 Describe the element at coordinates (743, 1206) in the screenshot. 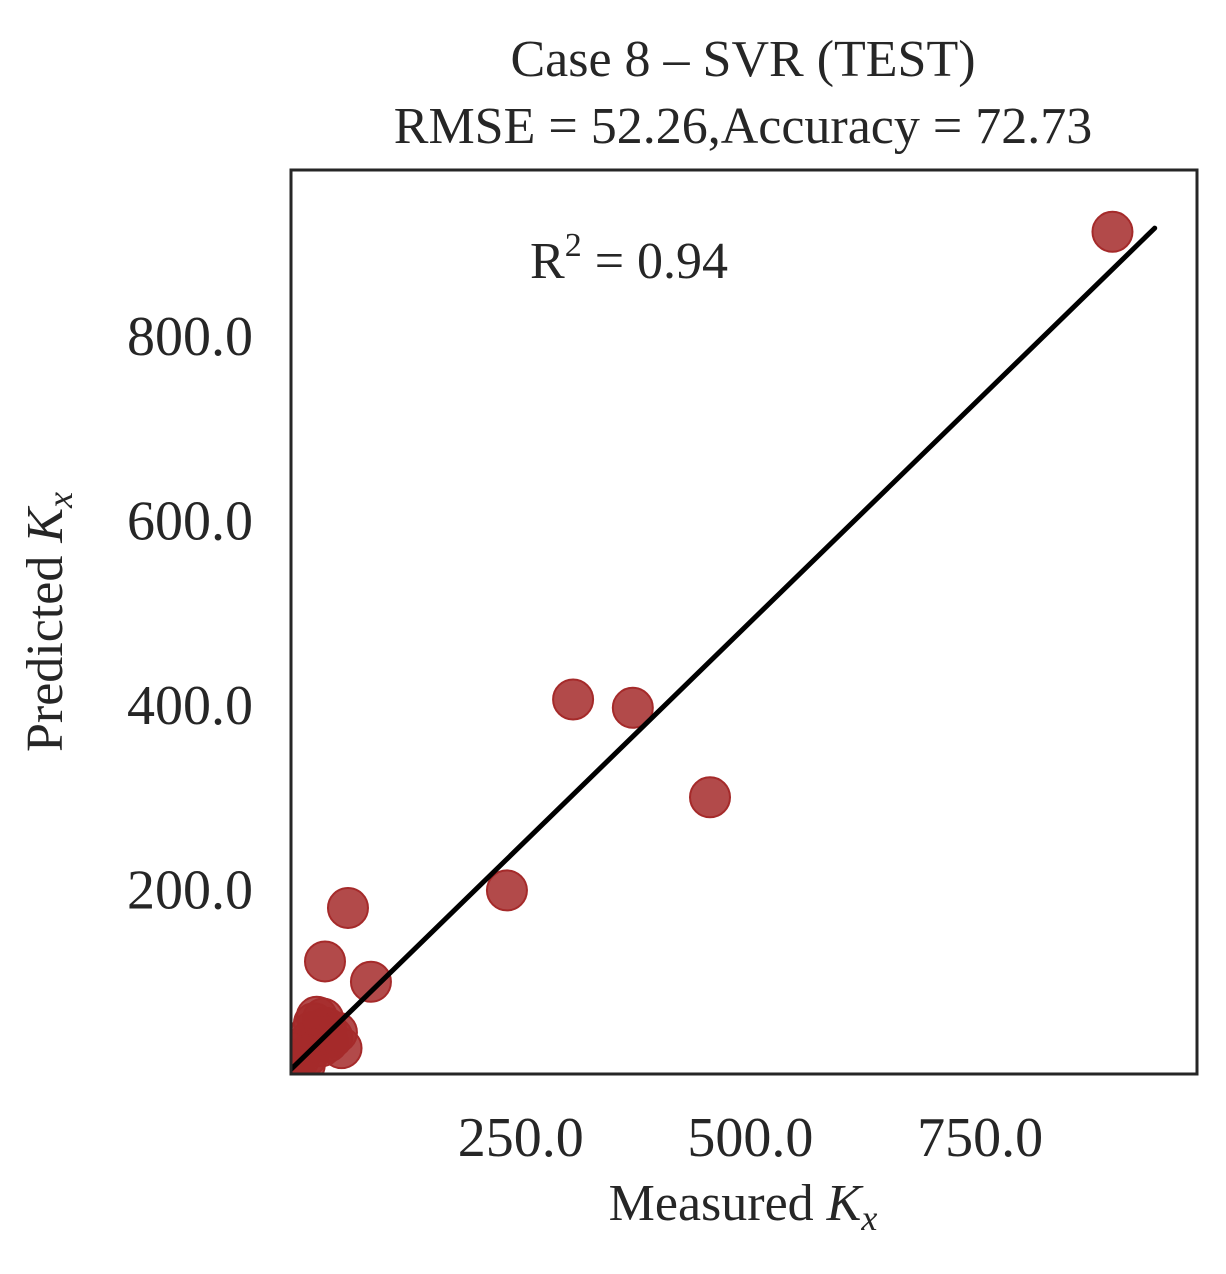

I see `x-axis-label: Measured Kx` at that location.